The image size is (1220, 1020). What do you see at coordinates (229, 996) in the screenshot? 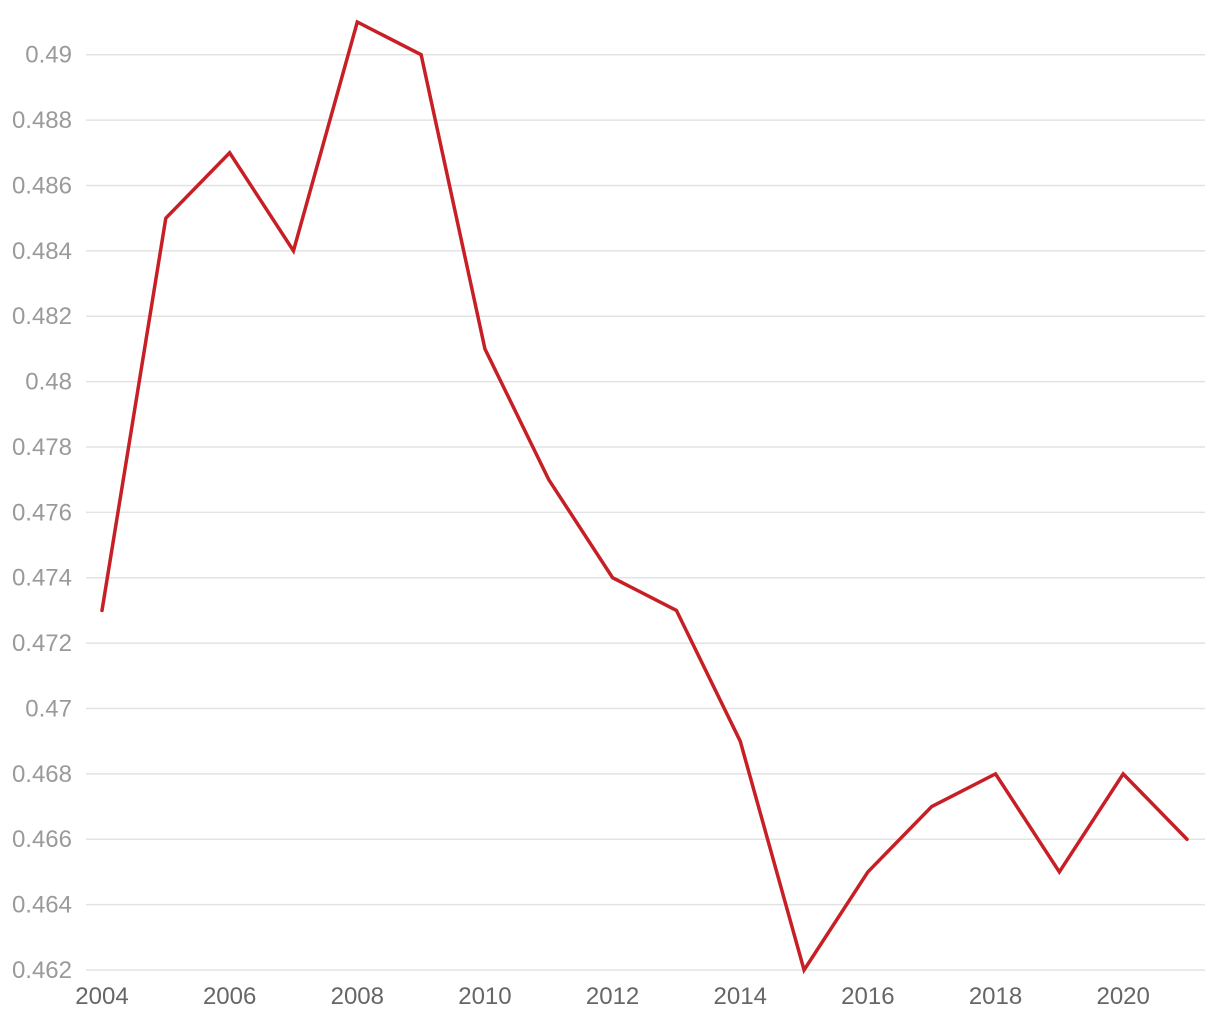
I see `x-tick-label: 2006` at bounding box center [229, 996].